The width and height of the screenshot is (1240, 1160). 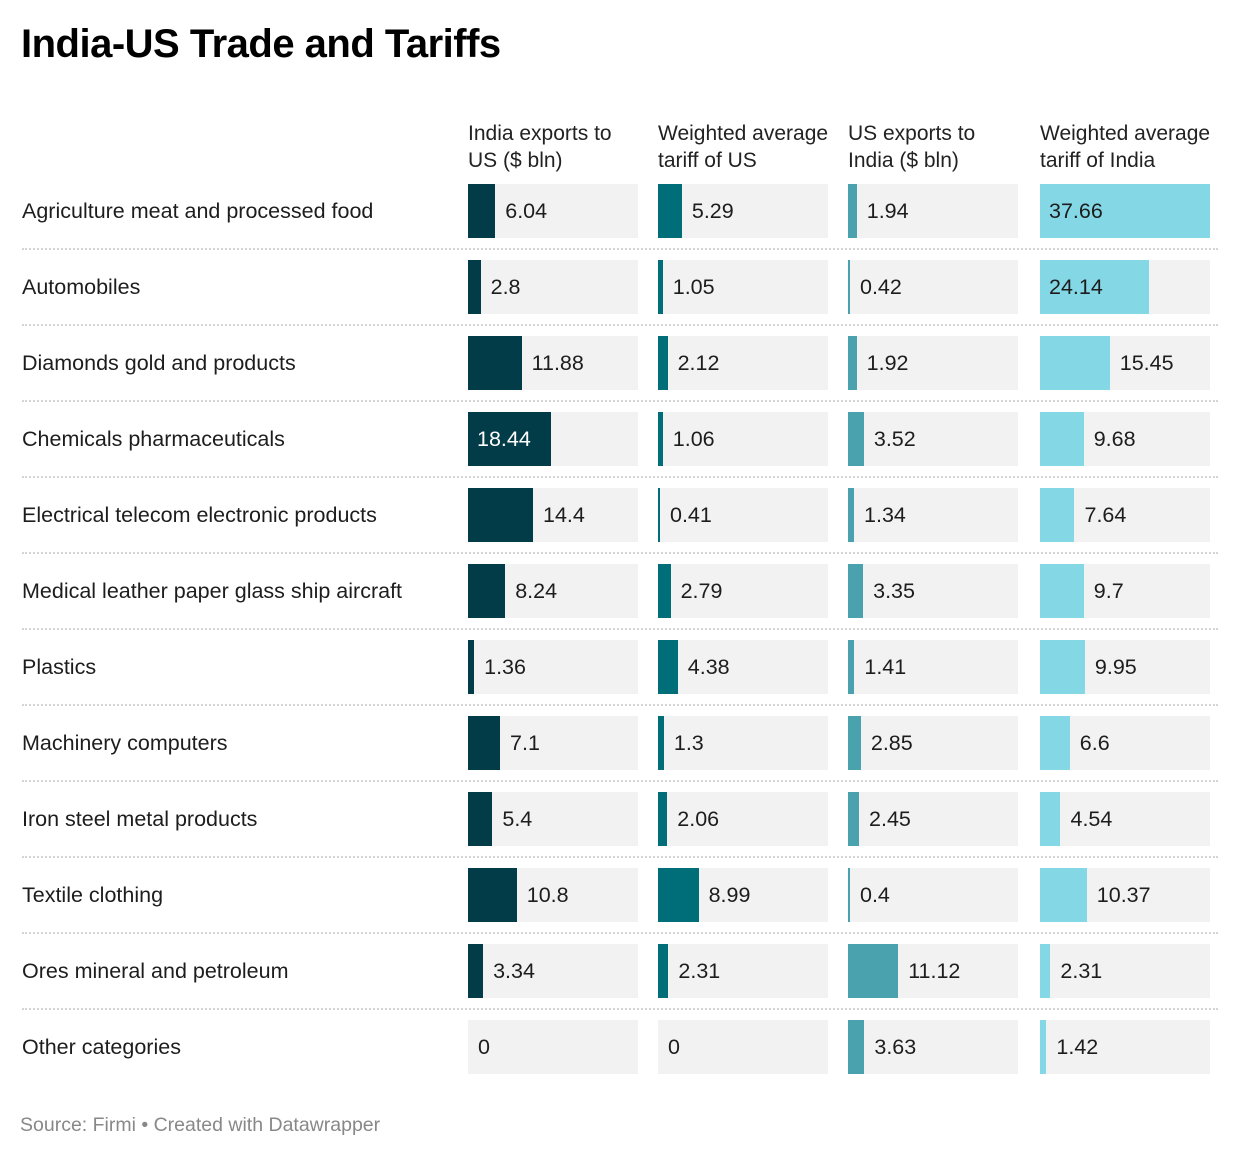 What do you see at coordinates (553, 439) in the screenshot?
I see `bar-cell: 18.44` at bounding box center [553, 439].